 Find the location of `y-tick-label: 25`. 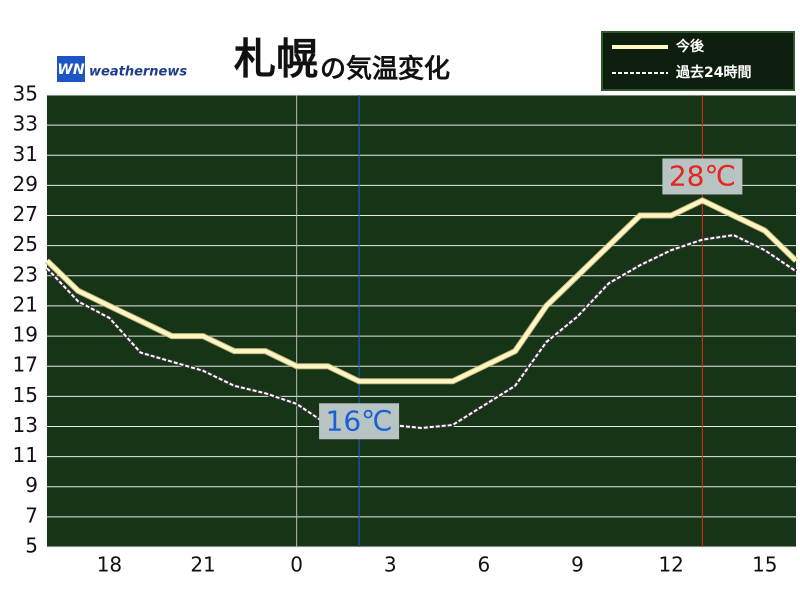

y-tick-label: 25 is located at coordinates (25, 244).